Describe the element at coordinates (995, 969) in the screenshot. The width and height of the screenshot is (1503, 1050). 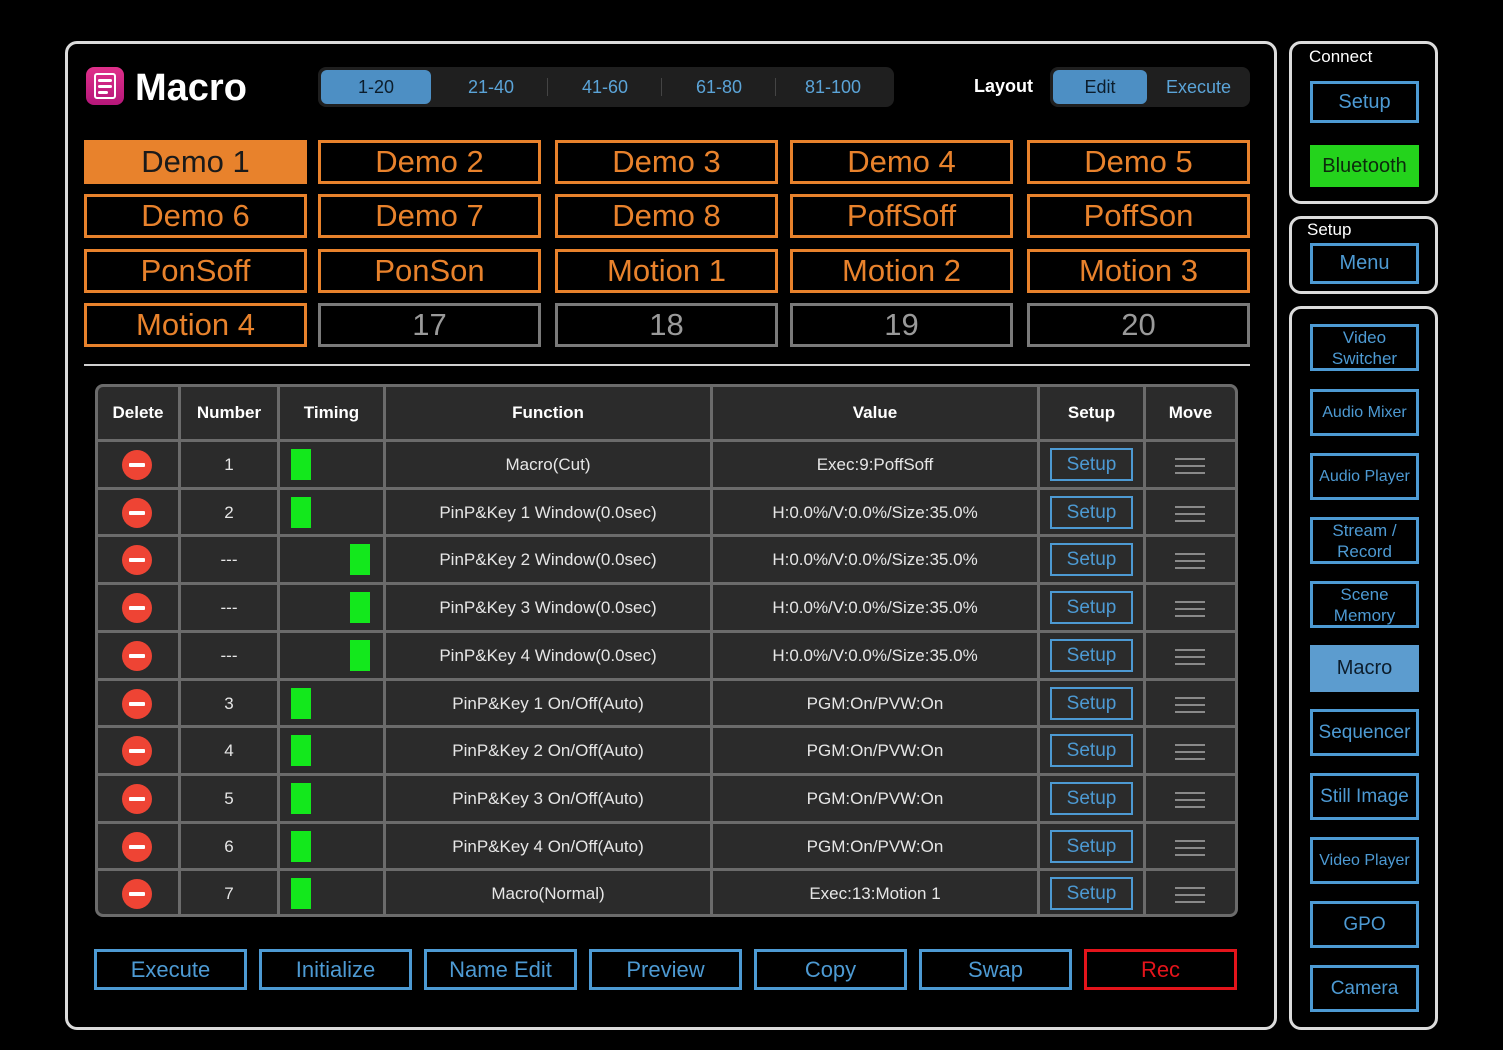
I see `swap-button: Swap` at that location.